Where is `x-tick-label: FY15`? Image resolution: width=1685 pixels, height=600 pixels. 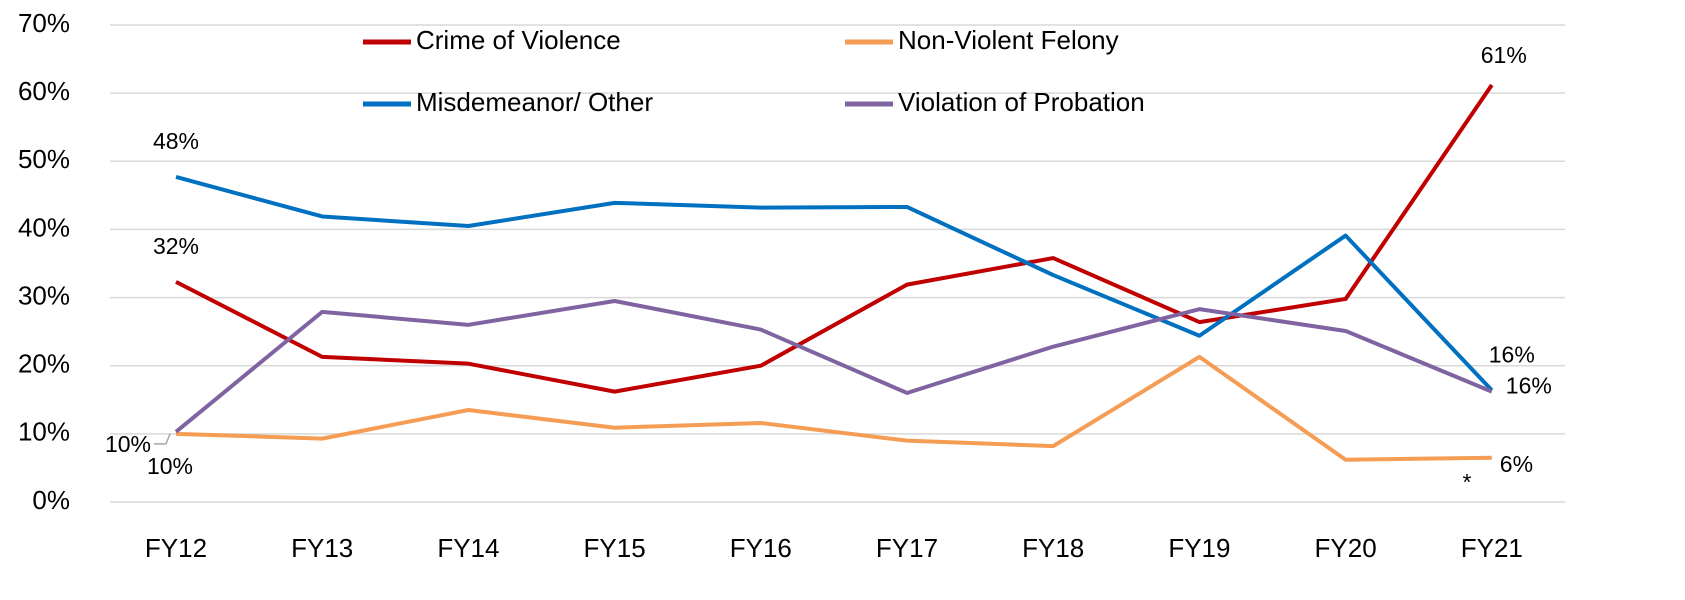
x-tick-label: FY15 is located at coordinates (615, 548).